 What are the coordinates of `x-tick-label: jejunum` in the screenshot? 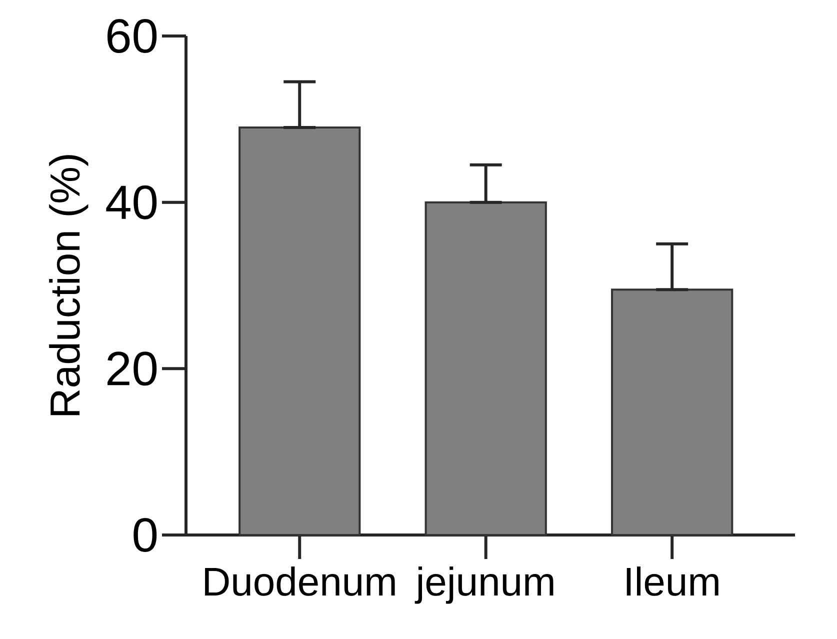 It's located at (484, 585).